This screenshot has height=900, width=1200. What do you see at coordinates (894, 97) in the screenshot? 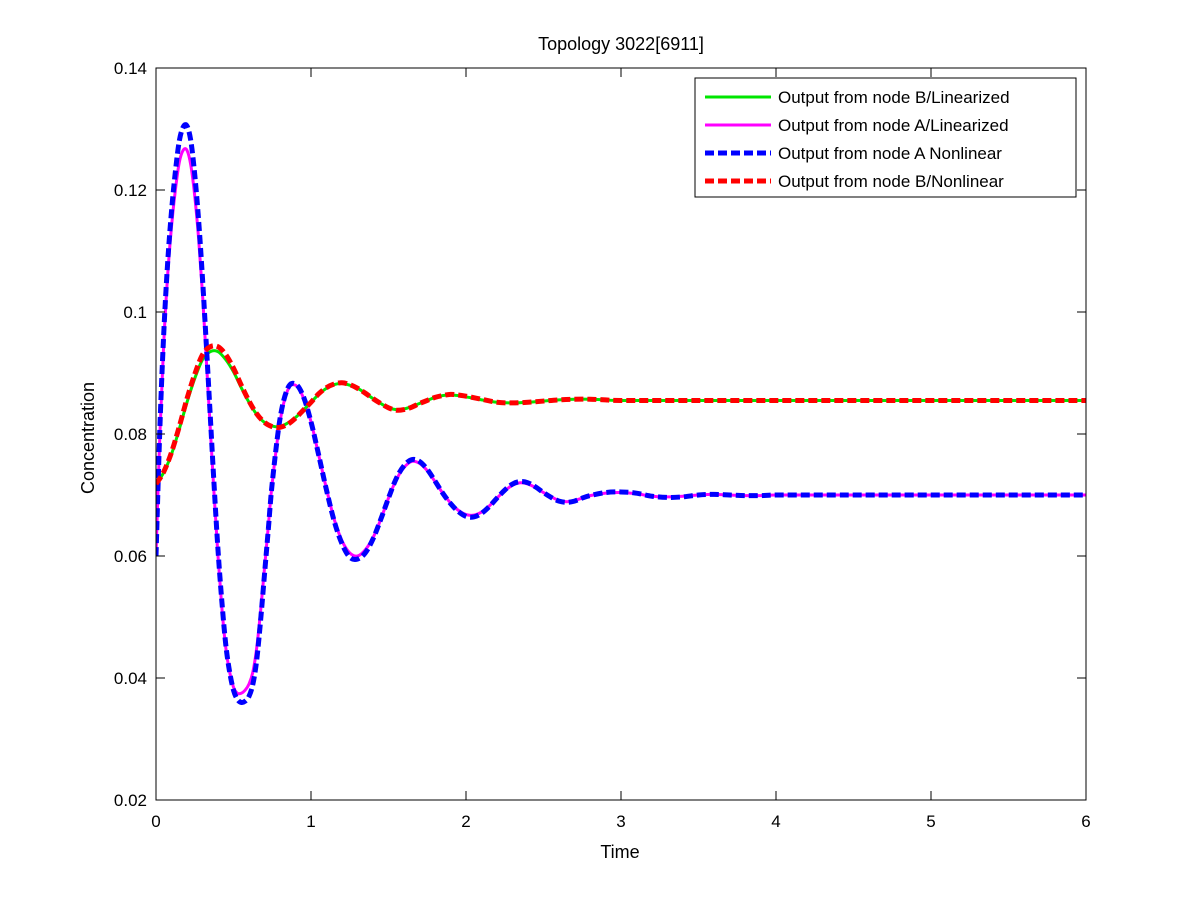
I see `legend-label-1: Output from node B/Linearized` at bounding box center [894, 97].